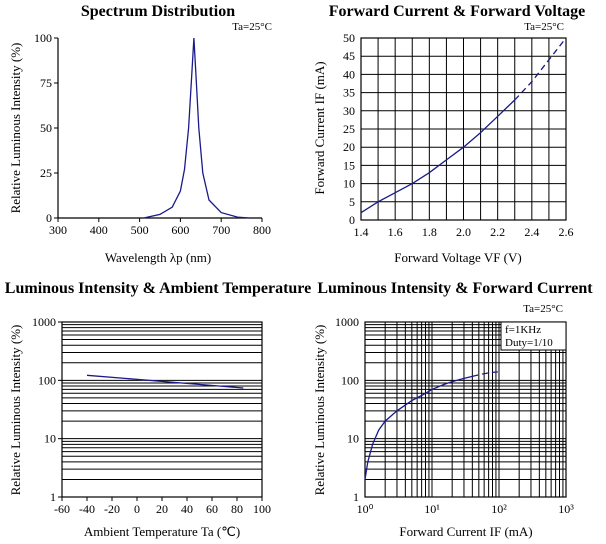 The width and height of the screenshot is (606, 544). Describe the element at coordinates (429, 232) in the screenshot. I see `x-tick-label: 1.8` at that location.